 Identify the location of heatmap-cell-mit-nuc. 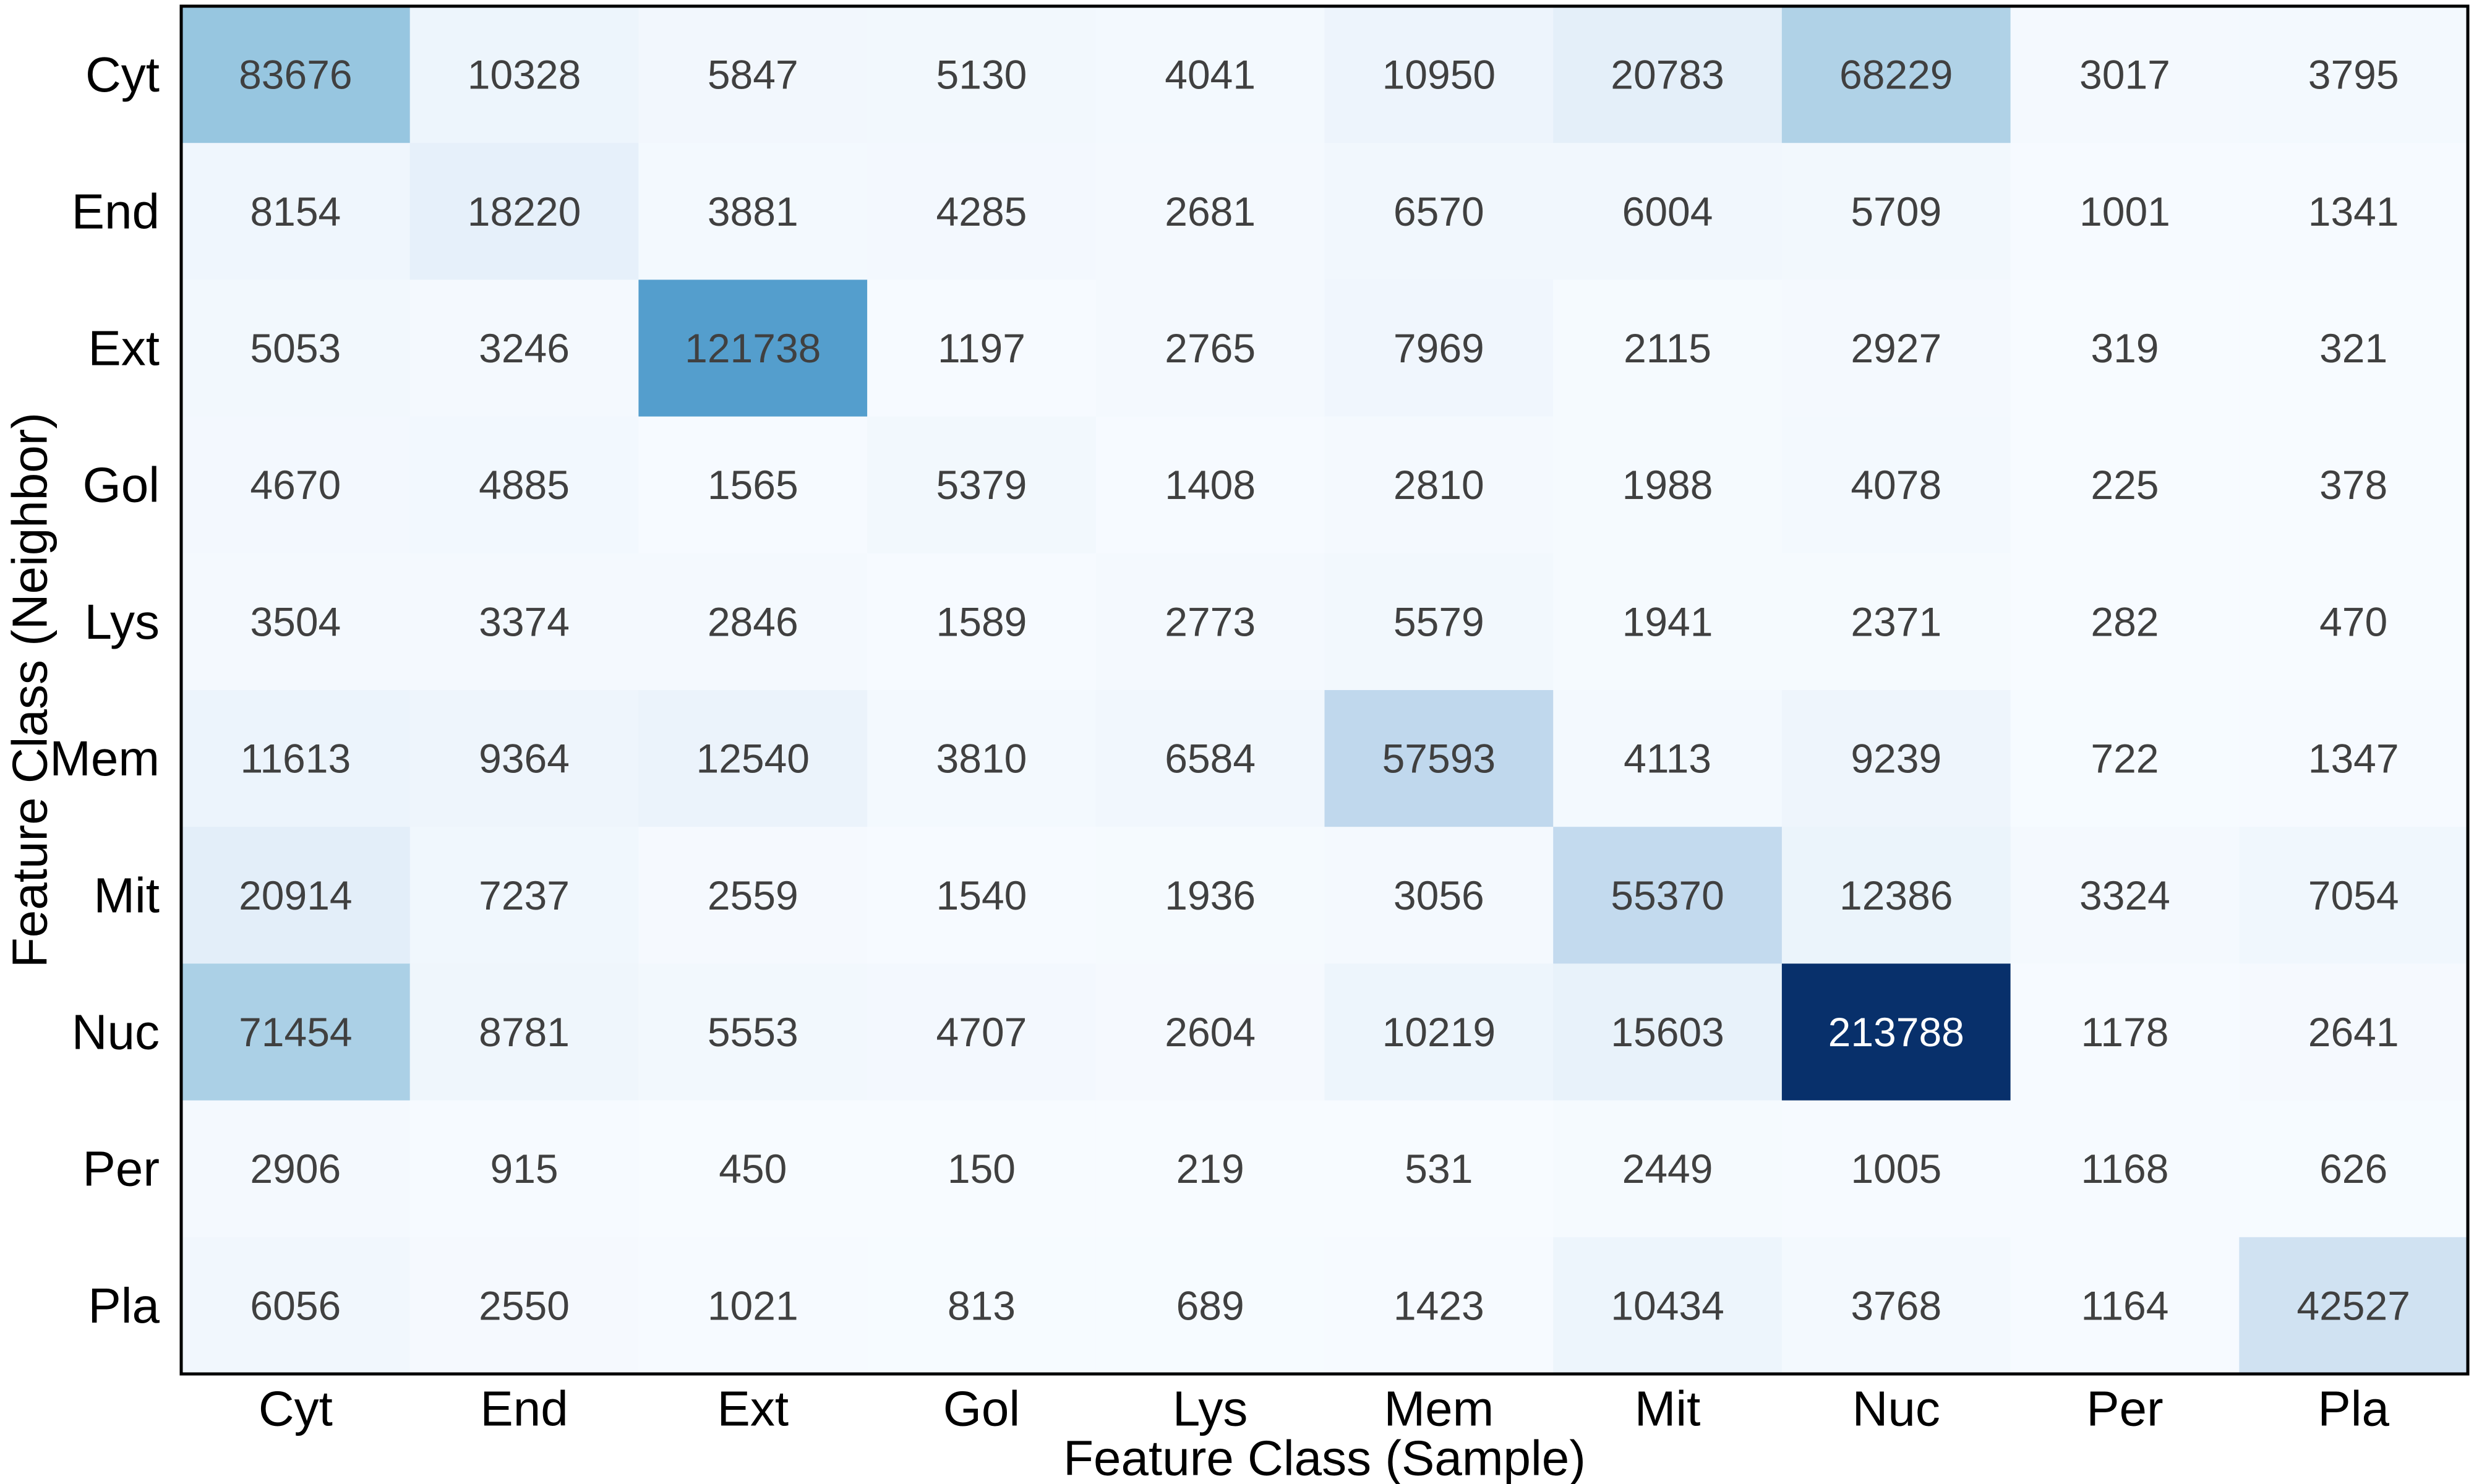
(1896, 895).